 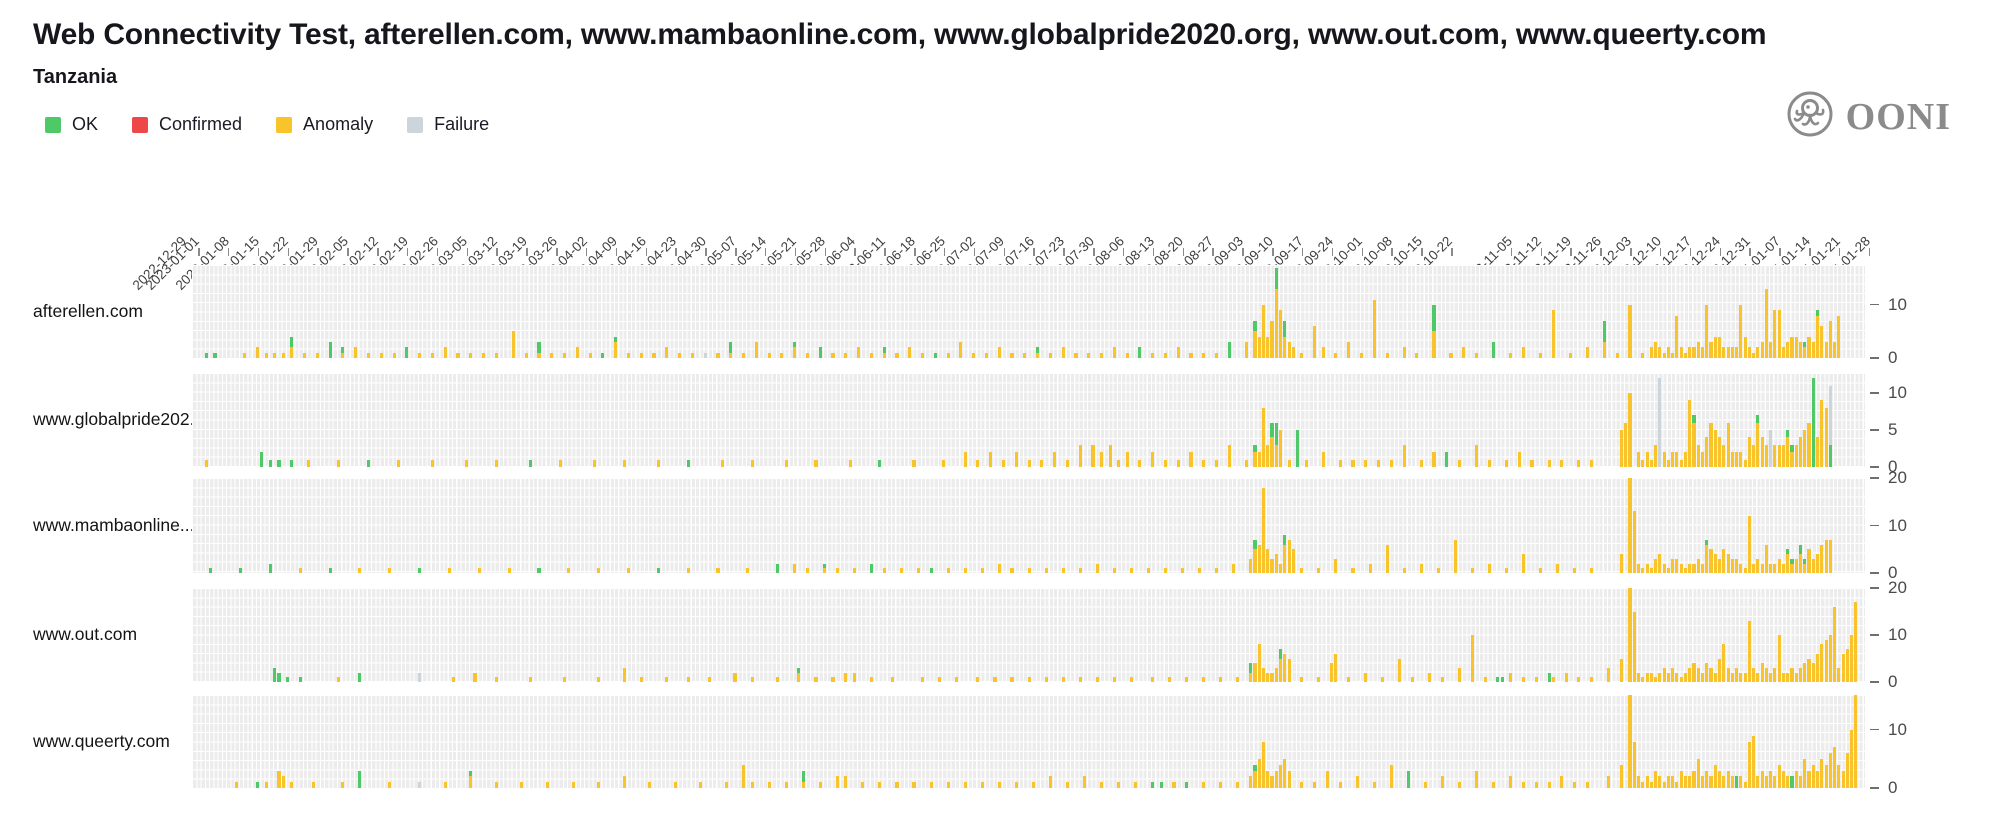 I want to click on ooni-logo: OONI, so click(x=1867, y=116).